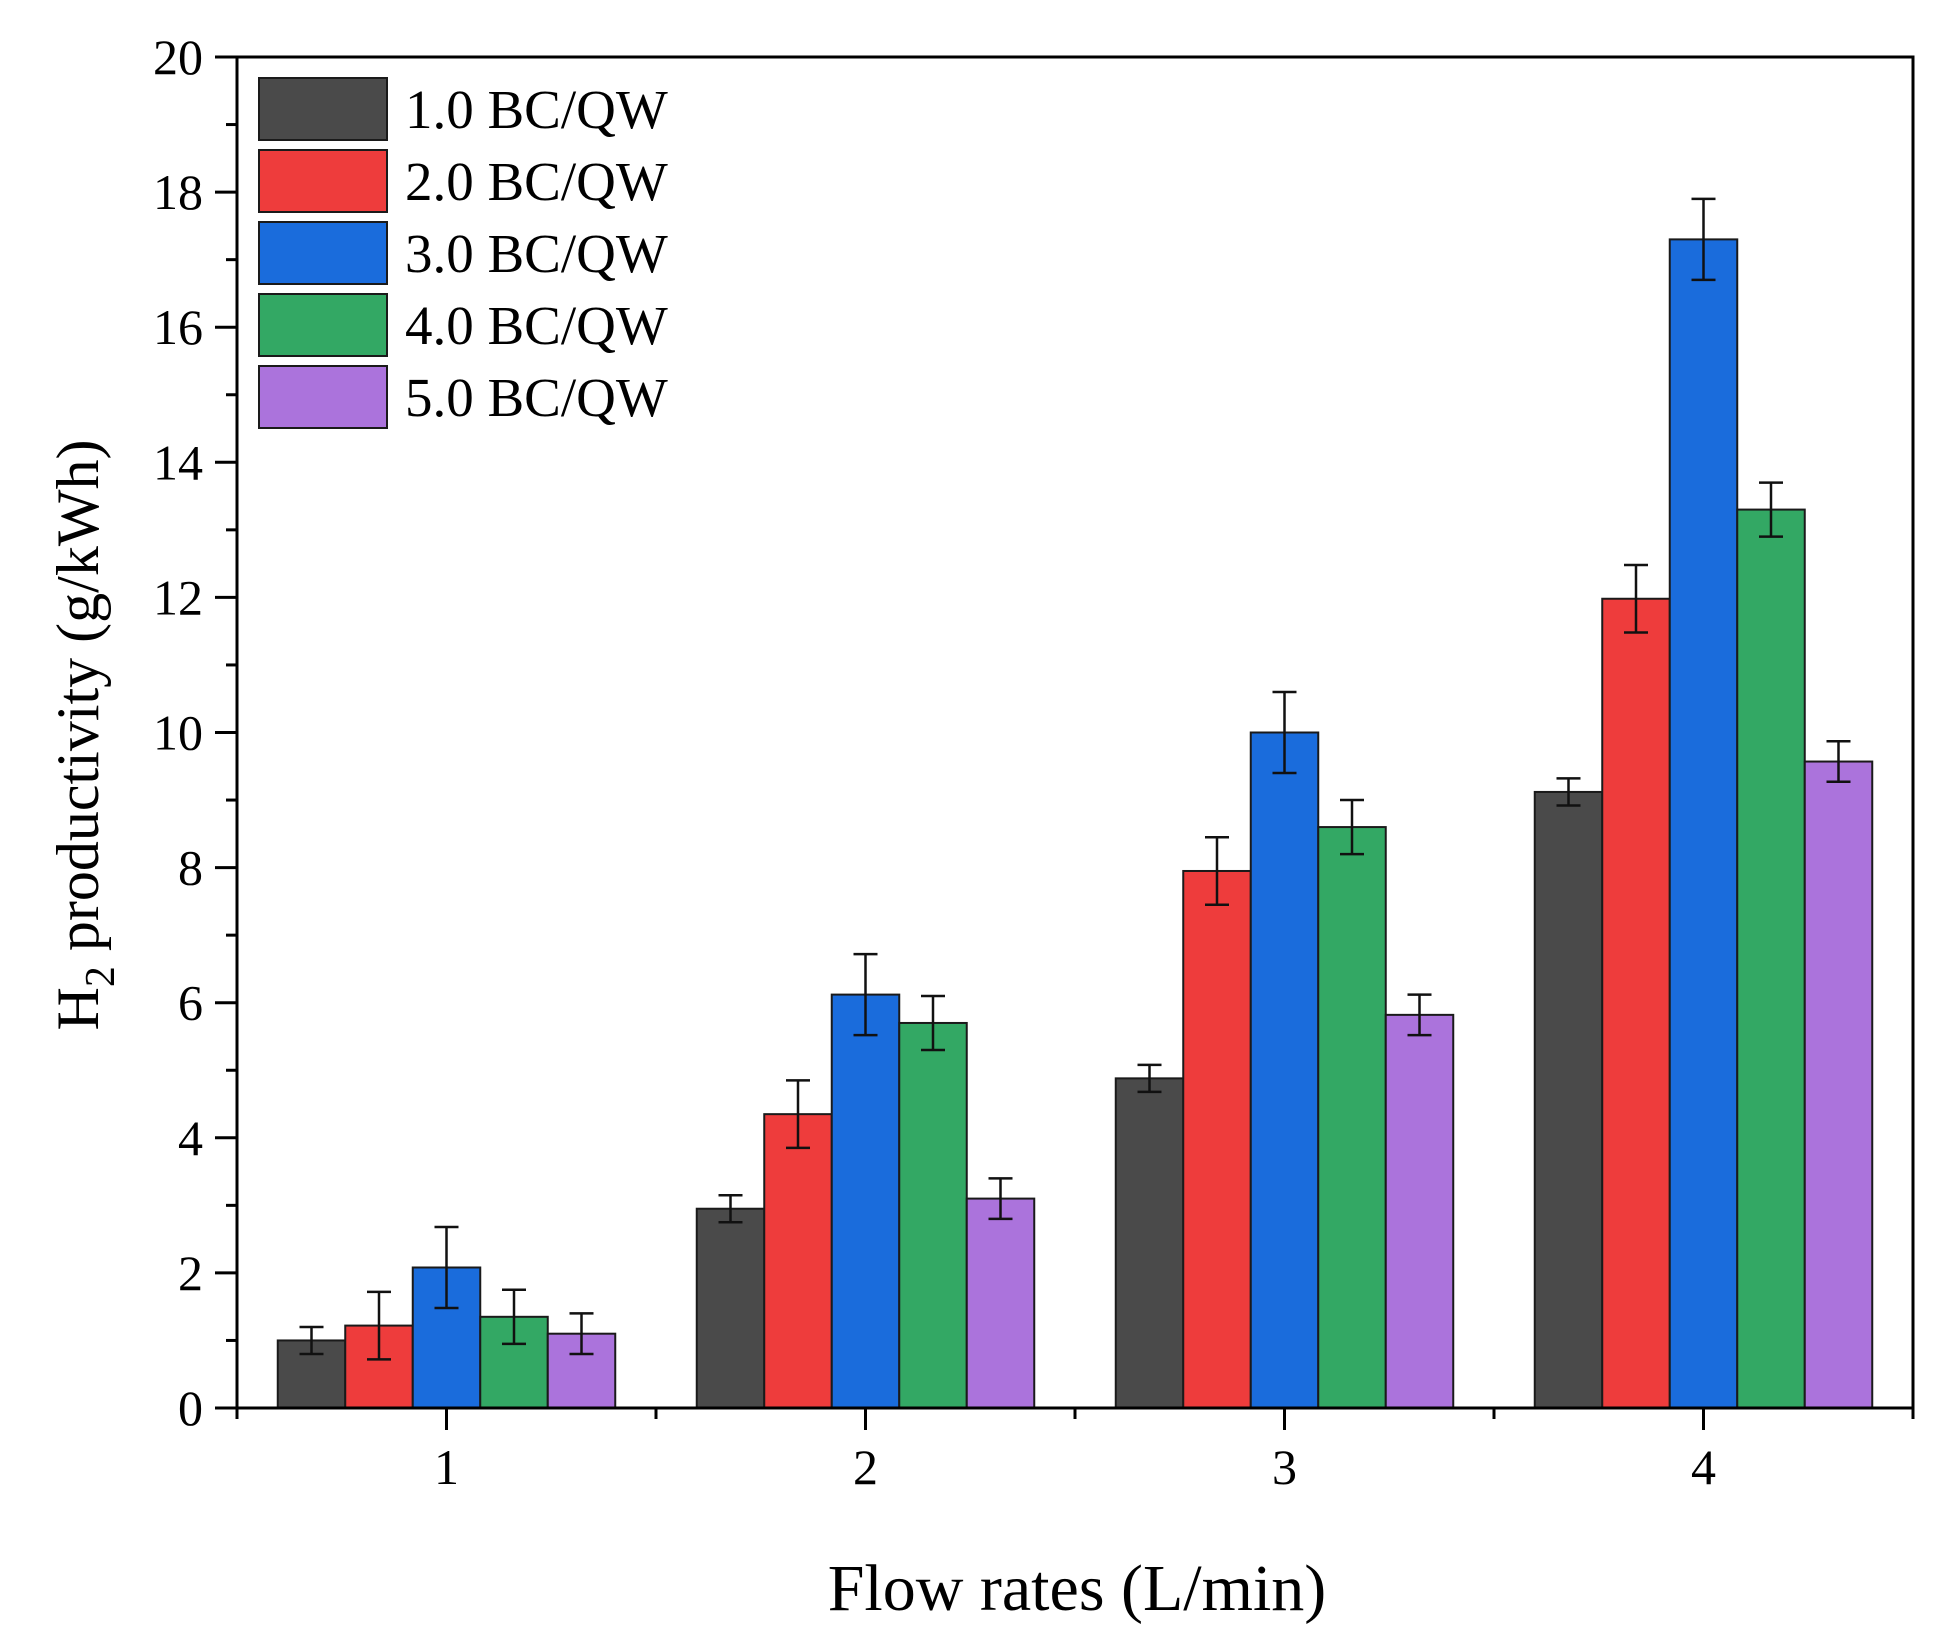  Describe the element at coordinates (178, 192) in the screenshot. I see `y-tick-label: 18` at that location.